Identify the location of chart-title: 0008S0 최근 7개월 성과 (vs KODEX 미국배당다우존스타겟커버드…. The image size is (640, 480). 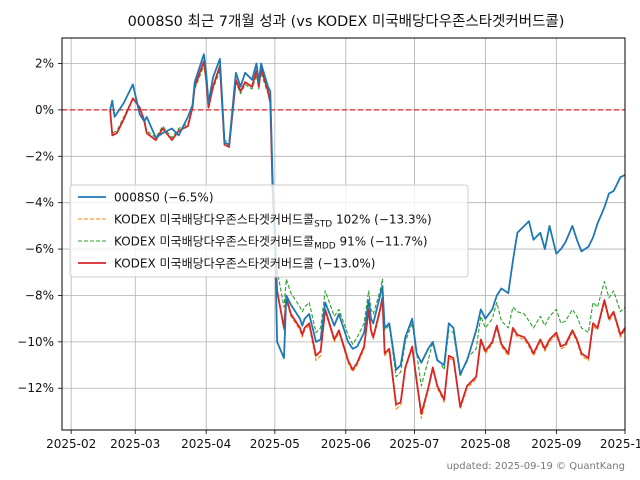
(346, 21).